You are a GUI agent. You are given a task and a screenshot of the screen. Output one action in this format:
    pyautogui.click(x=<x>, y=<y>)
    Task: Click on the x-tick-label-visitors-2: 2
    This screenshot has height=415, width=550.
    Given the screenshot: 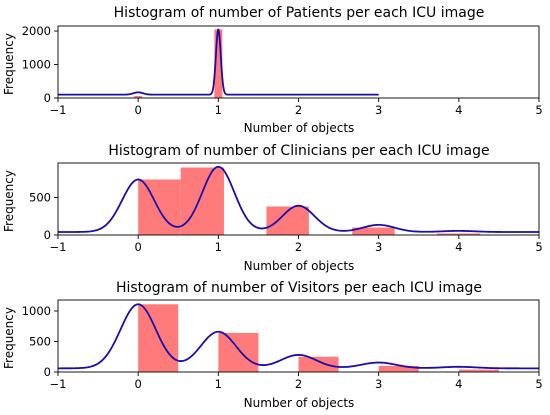 What is the action you would take?
    pyautogui.click(x=298, y=384)
    